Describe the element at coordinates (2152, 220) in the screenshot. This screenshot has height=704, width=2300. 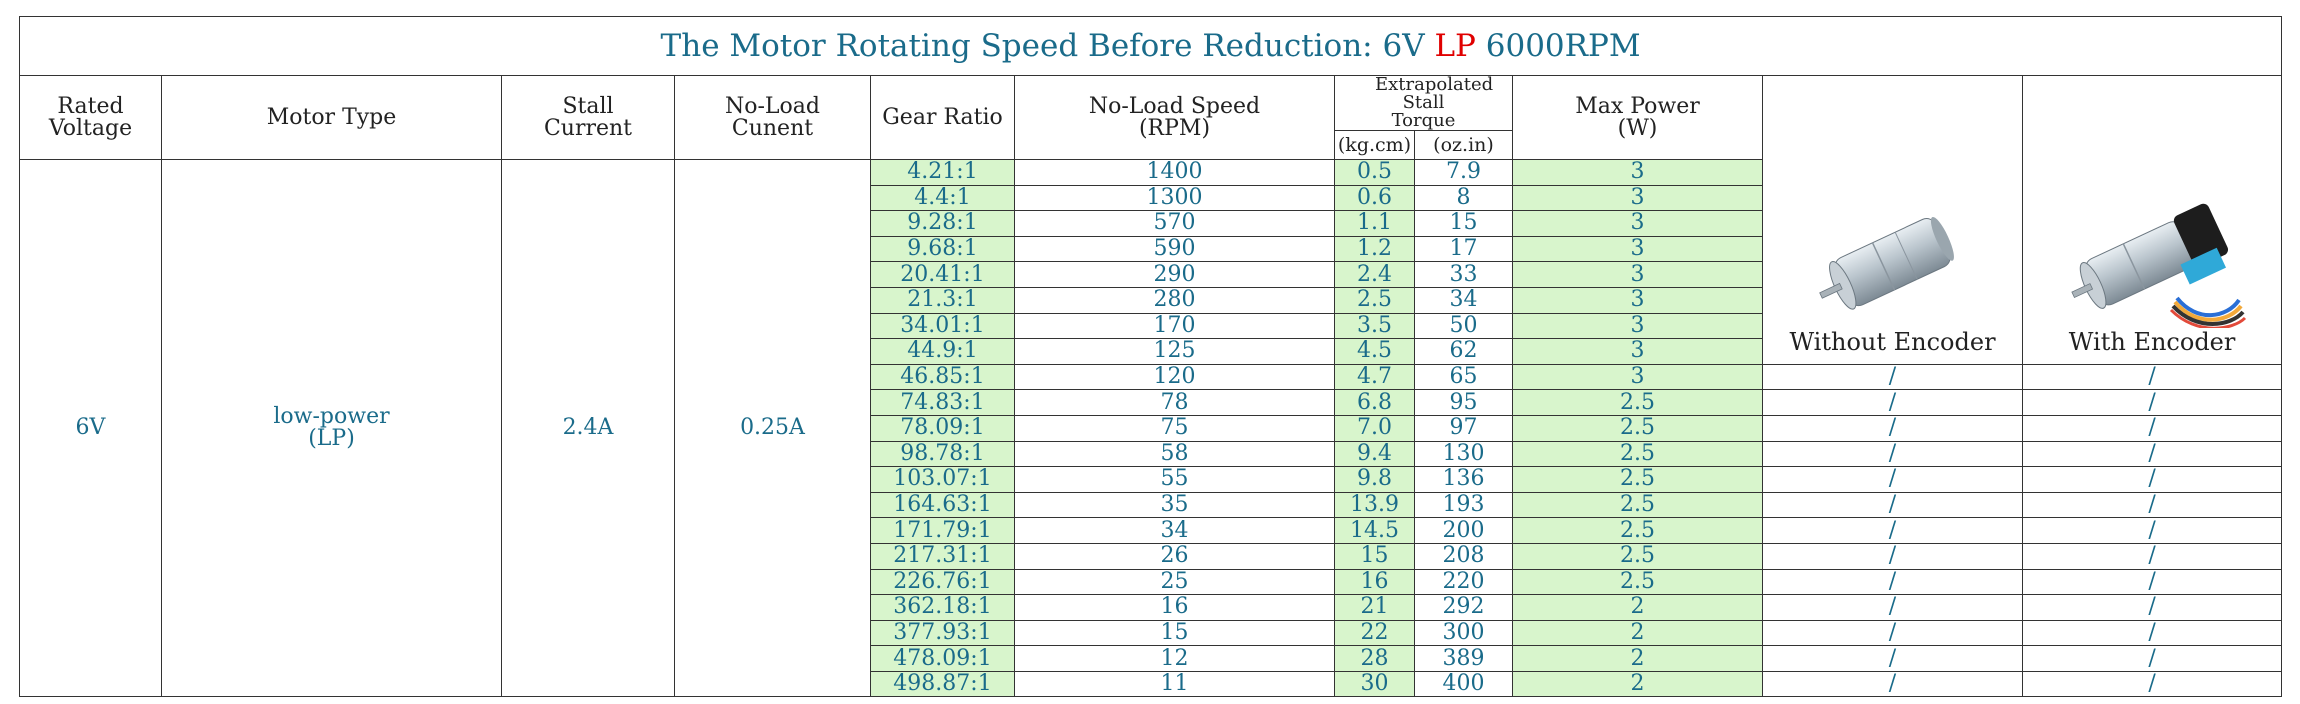
I see `with-encoder-cell: With Encoder` at that location.